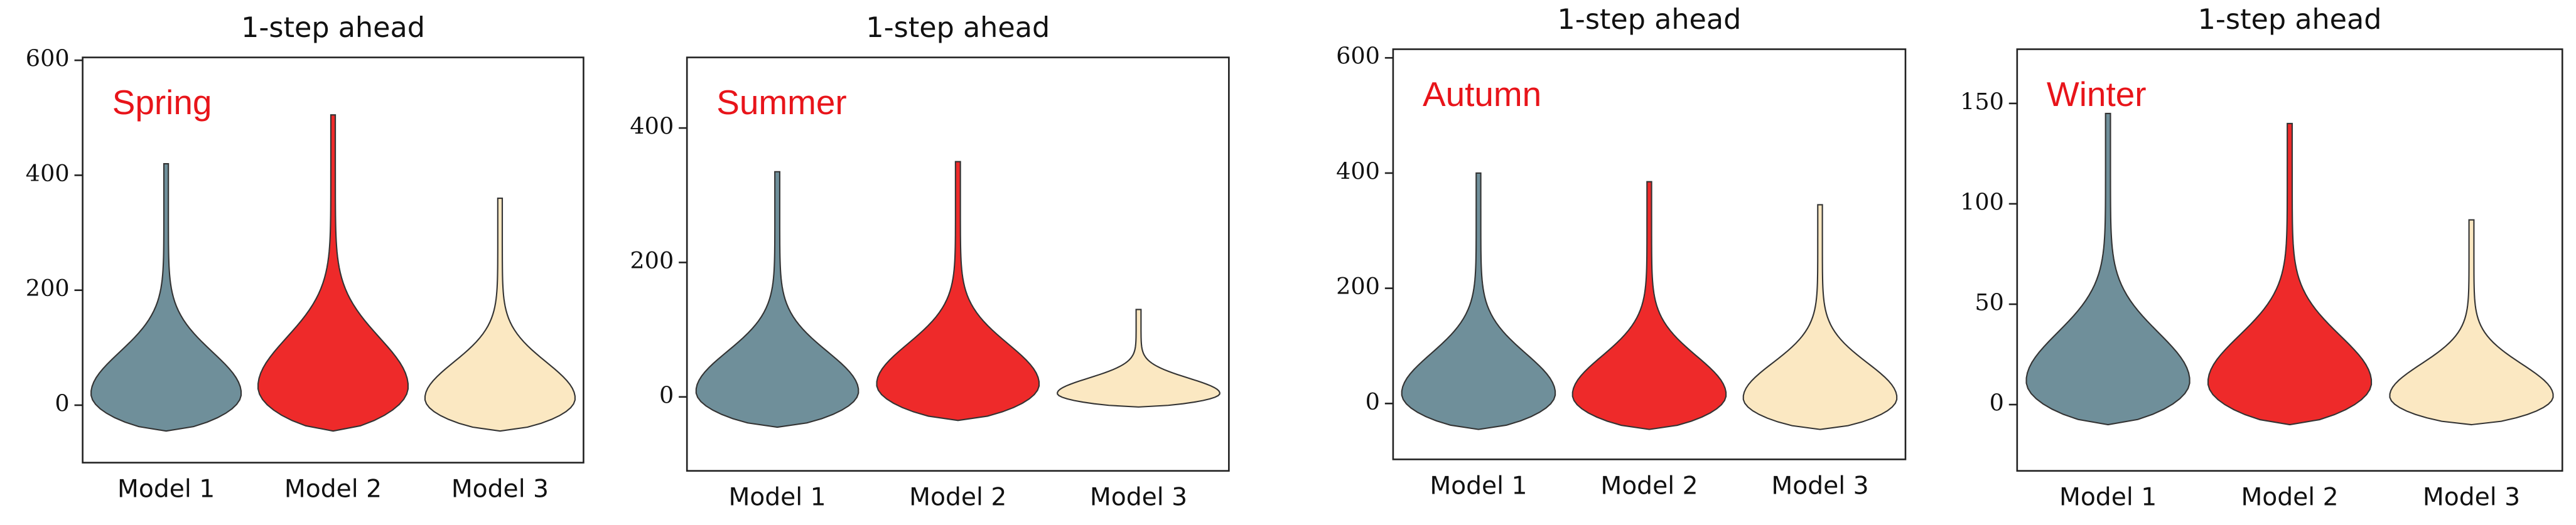  I want to click on season-label: Summer, so click(781, 102).